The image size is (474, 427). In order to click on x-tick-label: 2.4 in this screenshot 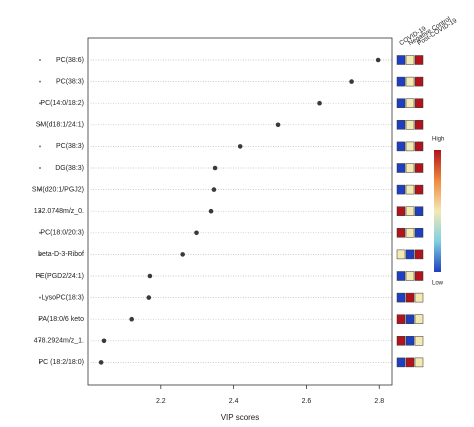, I will do `click(234, 401)`.